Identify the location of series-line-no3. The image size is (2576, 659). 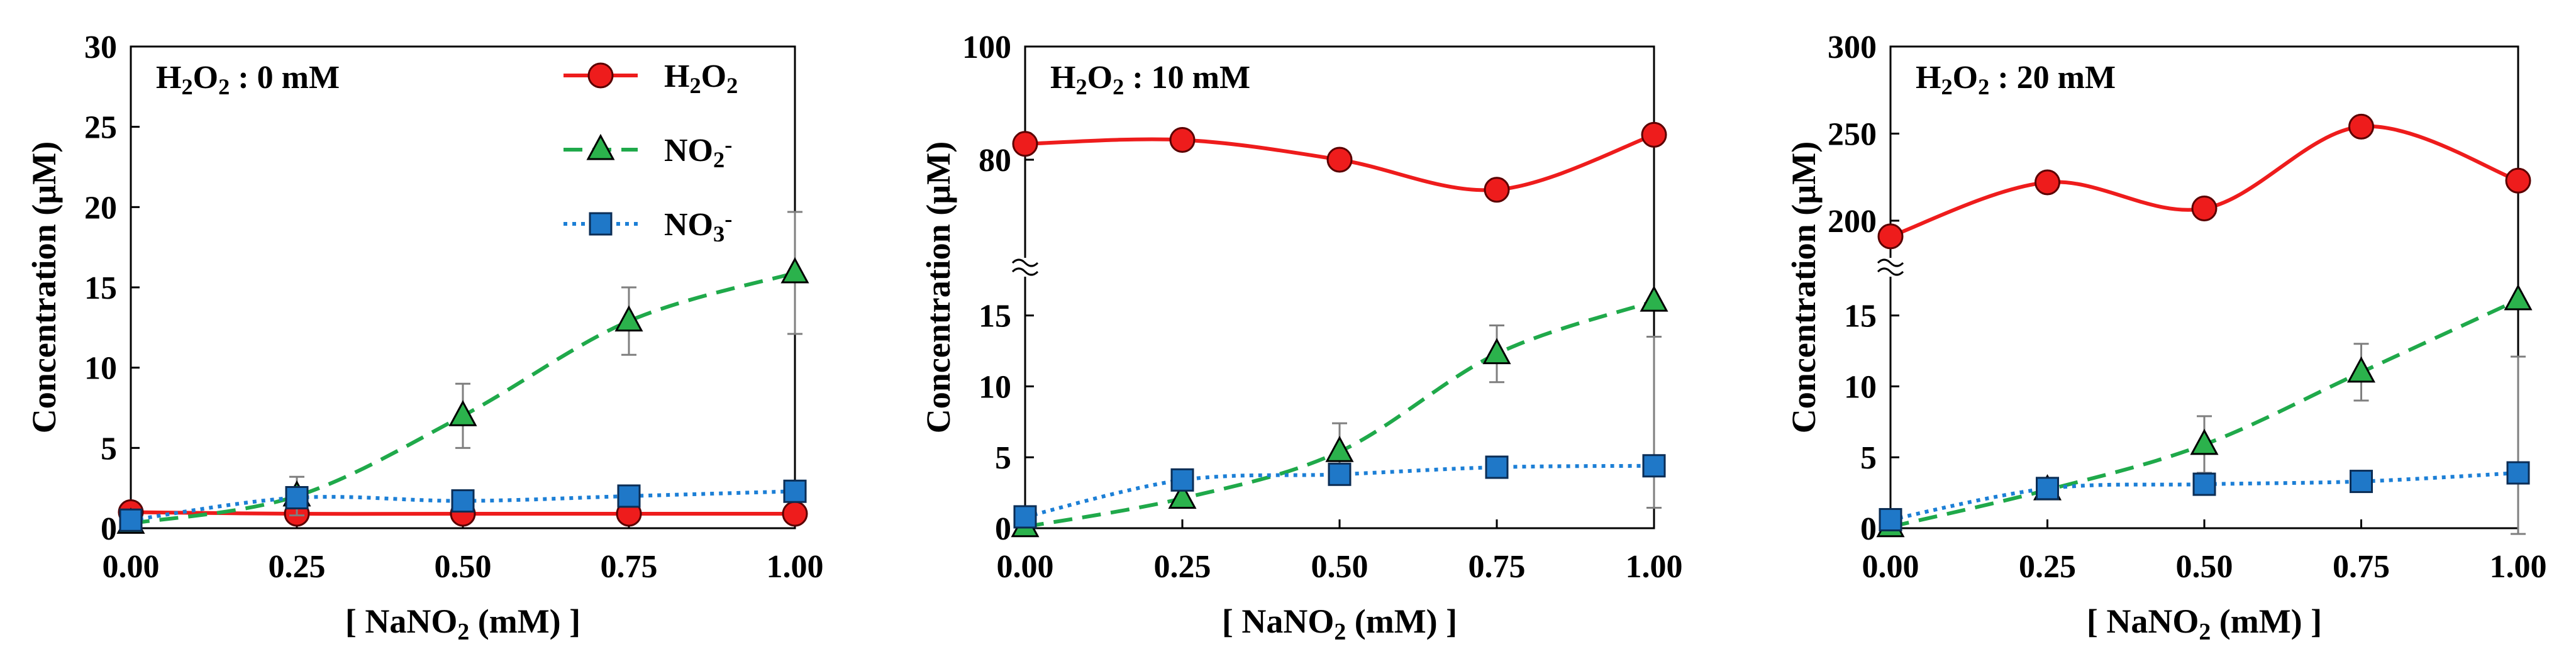
(463, 506).